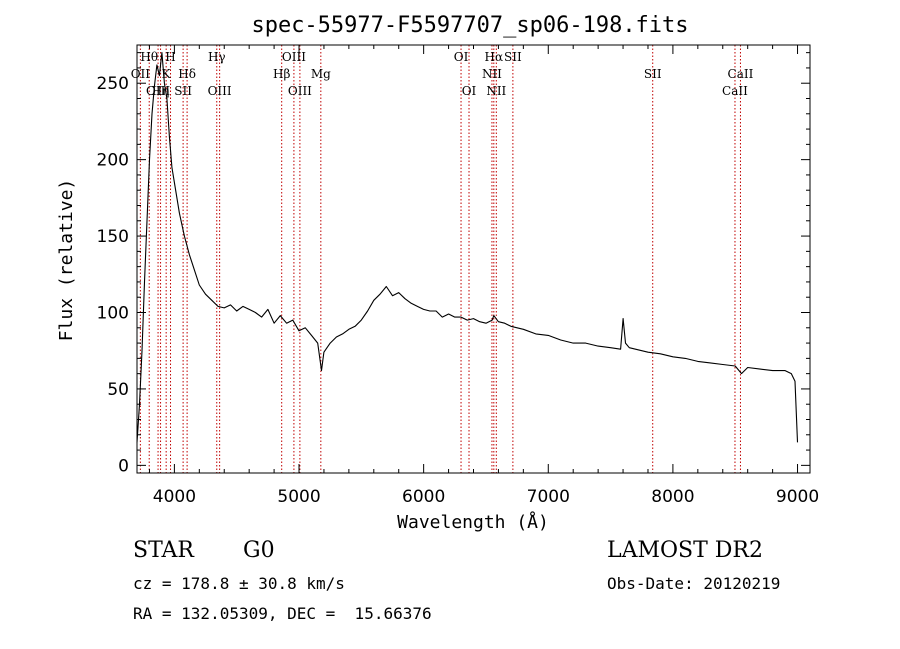 The image size is (900, 649). I want to click on line-label-4: H, so click(170, 57).